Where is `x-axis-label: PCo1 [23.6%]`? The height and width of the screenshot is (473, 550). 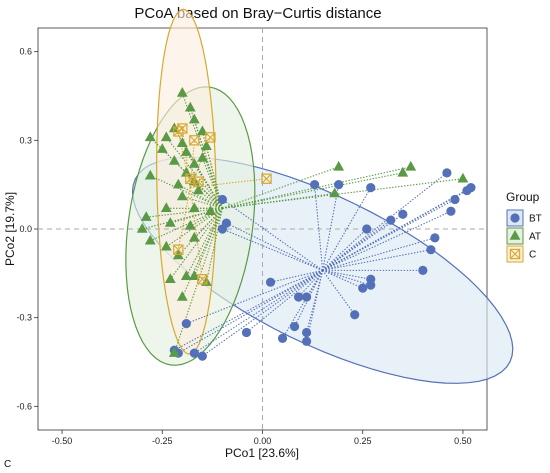
x-axis-label: PCo1 [23.6%] is located at coordinates (262, 453).